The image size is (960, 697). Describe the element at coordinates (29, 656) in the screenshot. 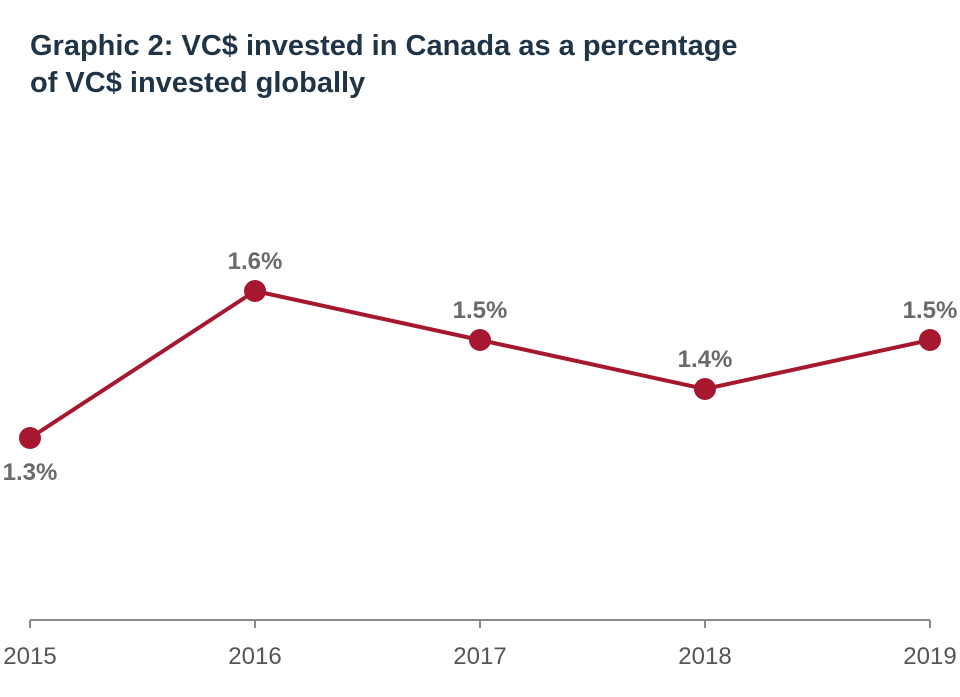

I see `x-tick-label: 2015` at that location.